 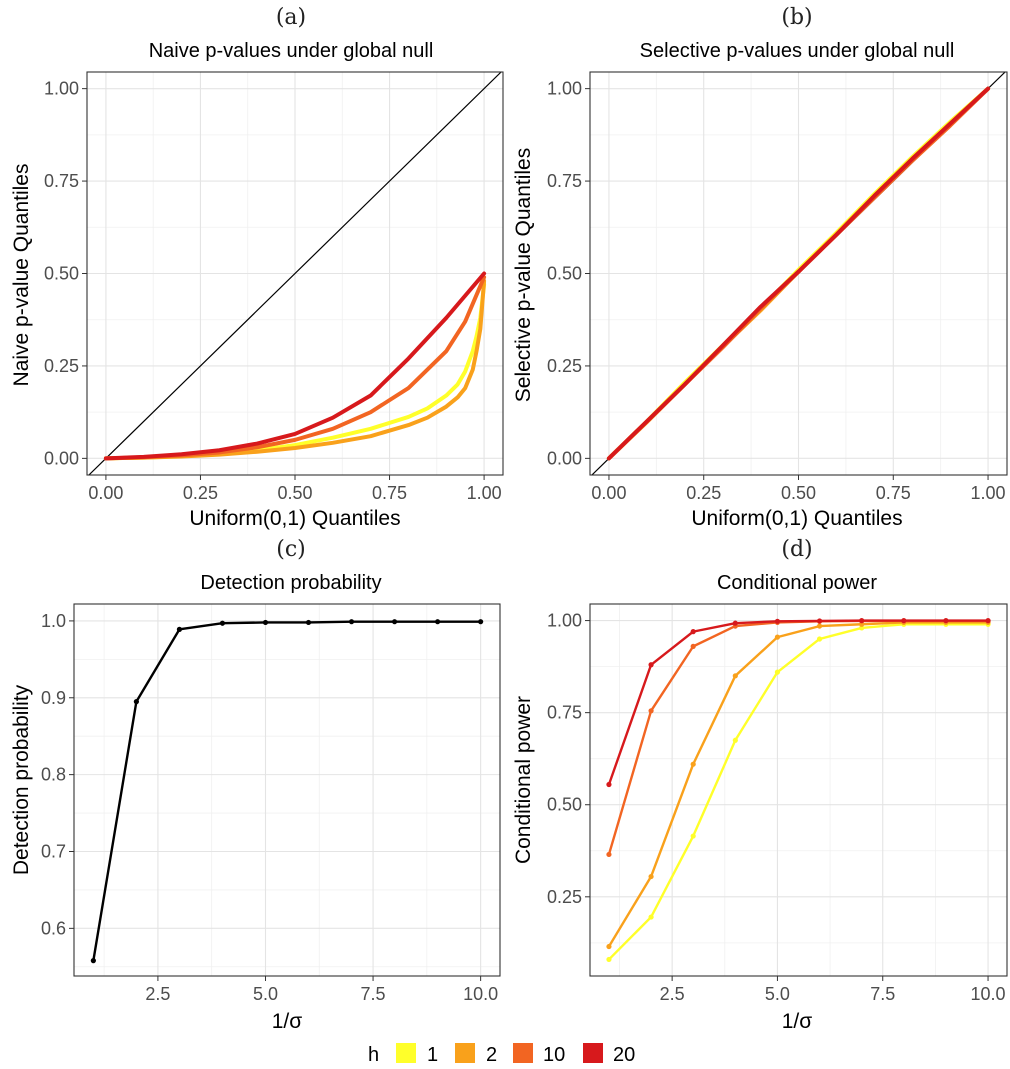 What do you see at coordinates (491, 1055) in the screenshot?
I see `legend-label-2: 2` at bounding box center [491, 1055].